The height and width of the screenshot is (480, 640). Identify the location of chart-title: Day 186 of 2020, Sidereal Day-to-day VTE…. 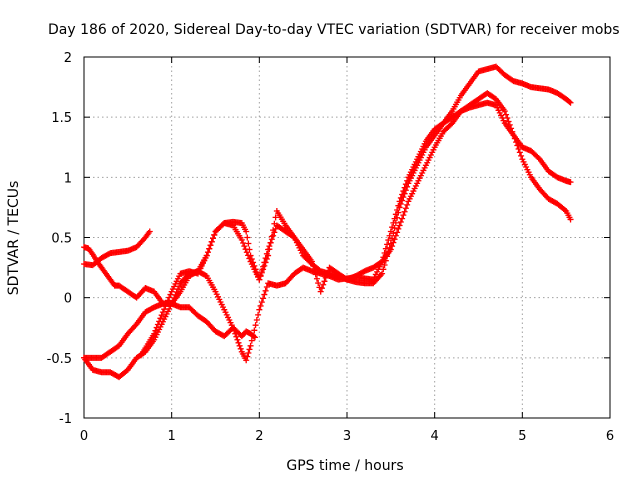
(334, 30).